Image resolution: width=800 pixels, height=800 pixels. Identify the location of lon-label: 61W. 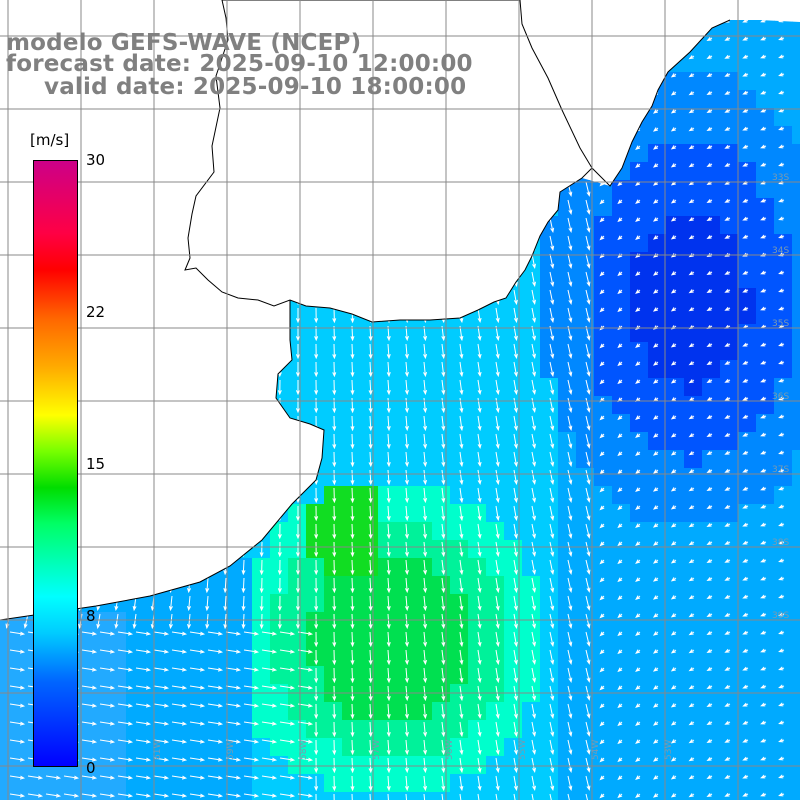
(158, 750).